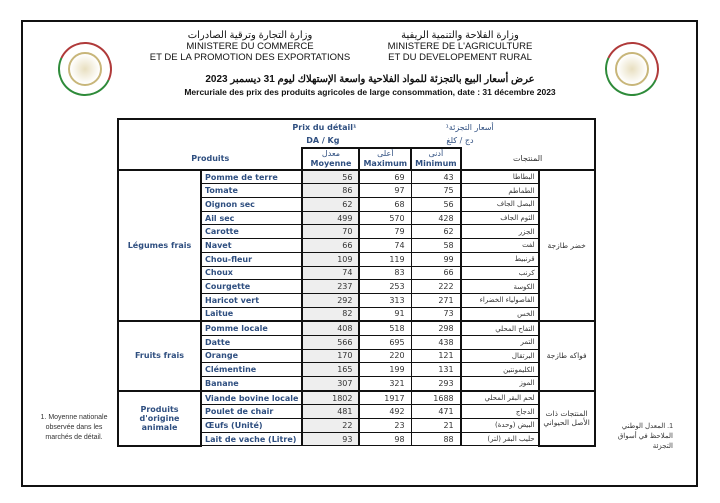  I want to click on price-maximum: 23, so click(385, 425).